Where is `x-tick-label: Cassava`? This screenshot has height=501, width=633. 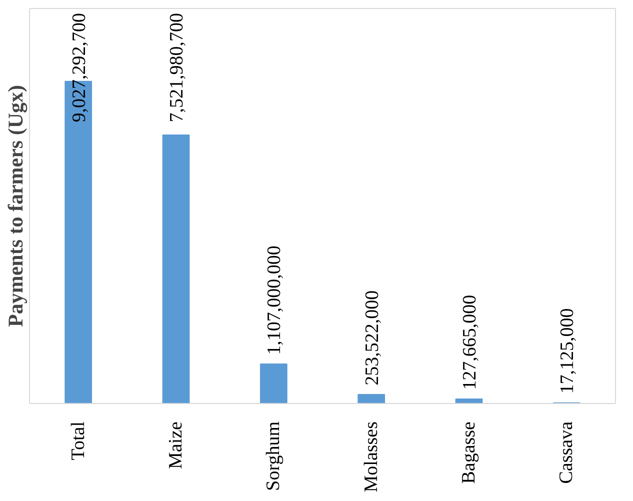 x-tick-label: Cassava is located at coordinates (567, 452).